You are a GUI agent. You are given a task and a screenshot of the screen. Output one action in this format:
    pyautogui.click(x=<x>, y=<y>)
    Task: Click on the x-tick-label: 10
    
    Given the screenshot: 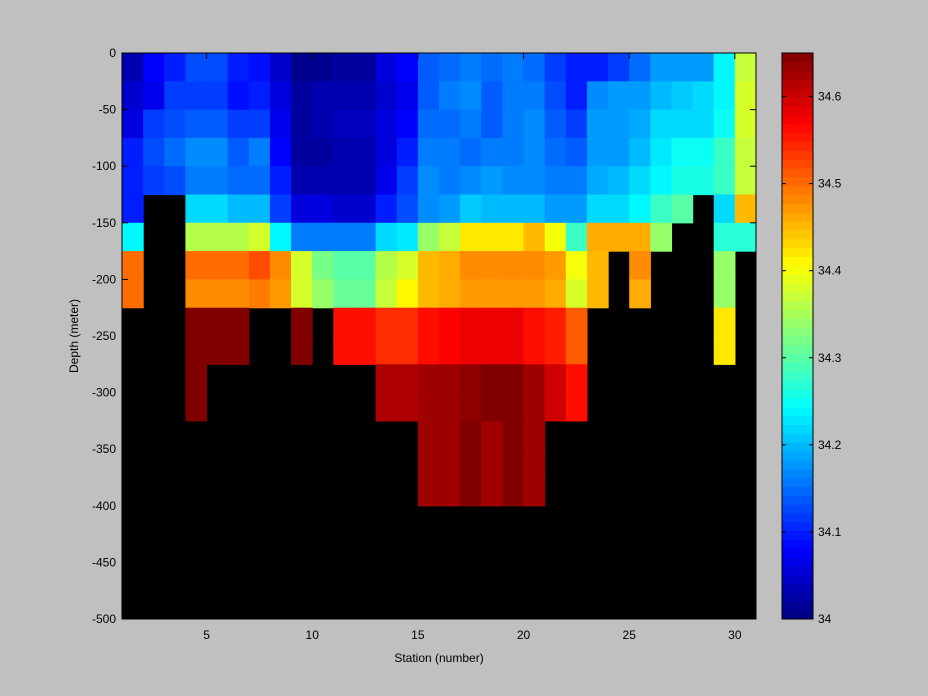 What is the action you would take?
    pyautogui.click(x=313, y=635)
    